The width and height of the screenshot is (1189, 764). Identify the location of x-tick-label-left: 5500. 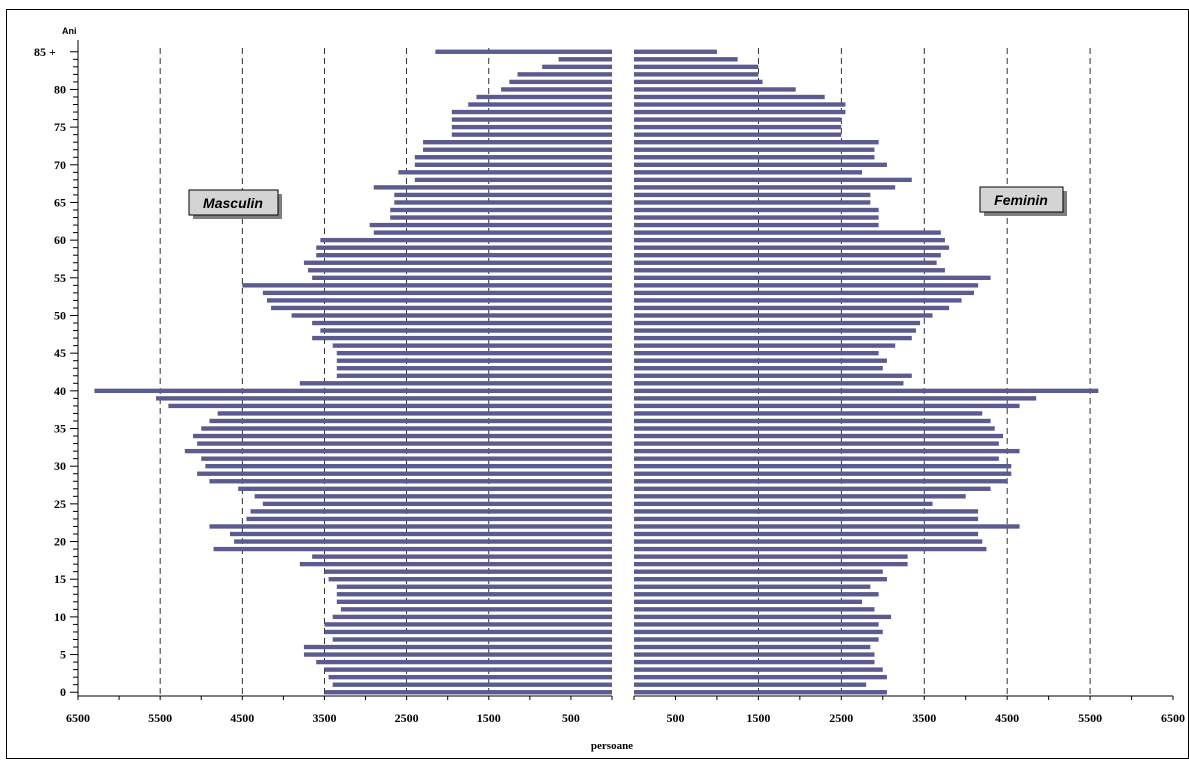
(160, 718).